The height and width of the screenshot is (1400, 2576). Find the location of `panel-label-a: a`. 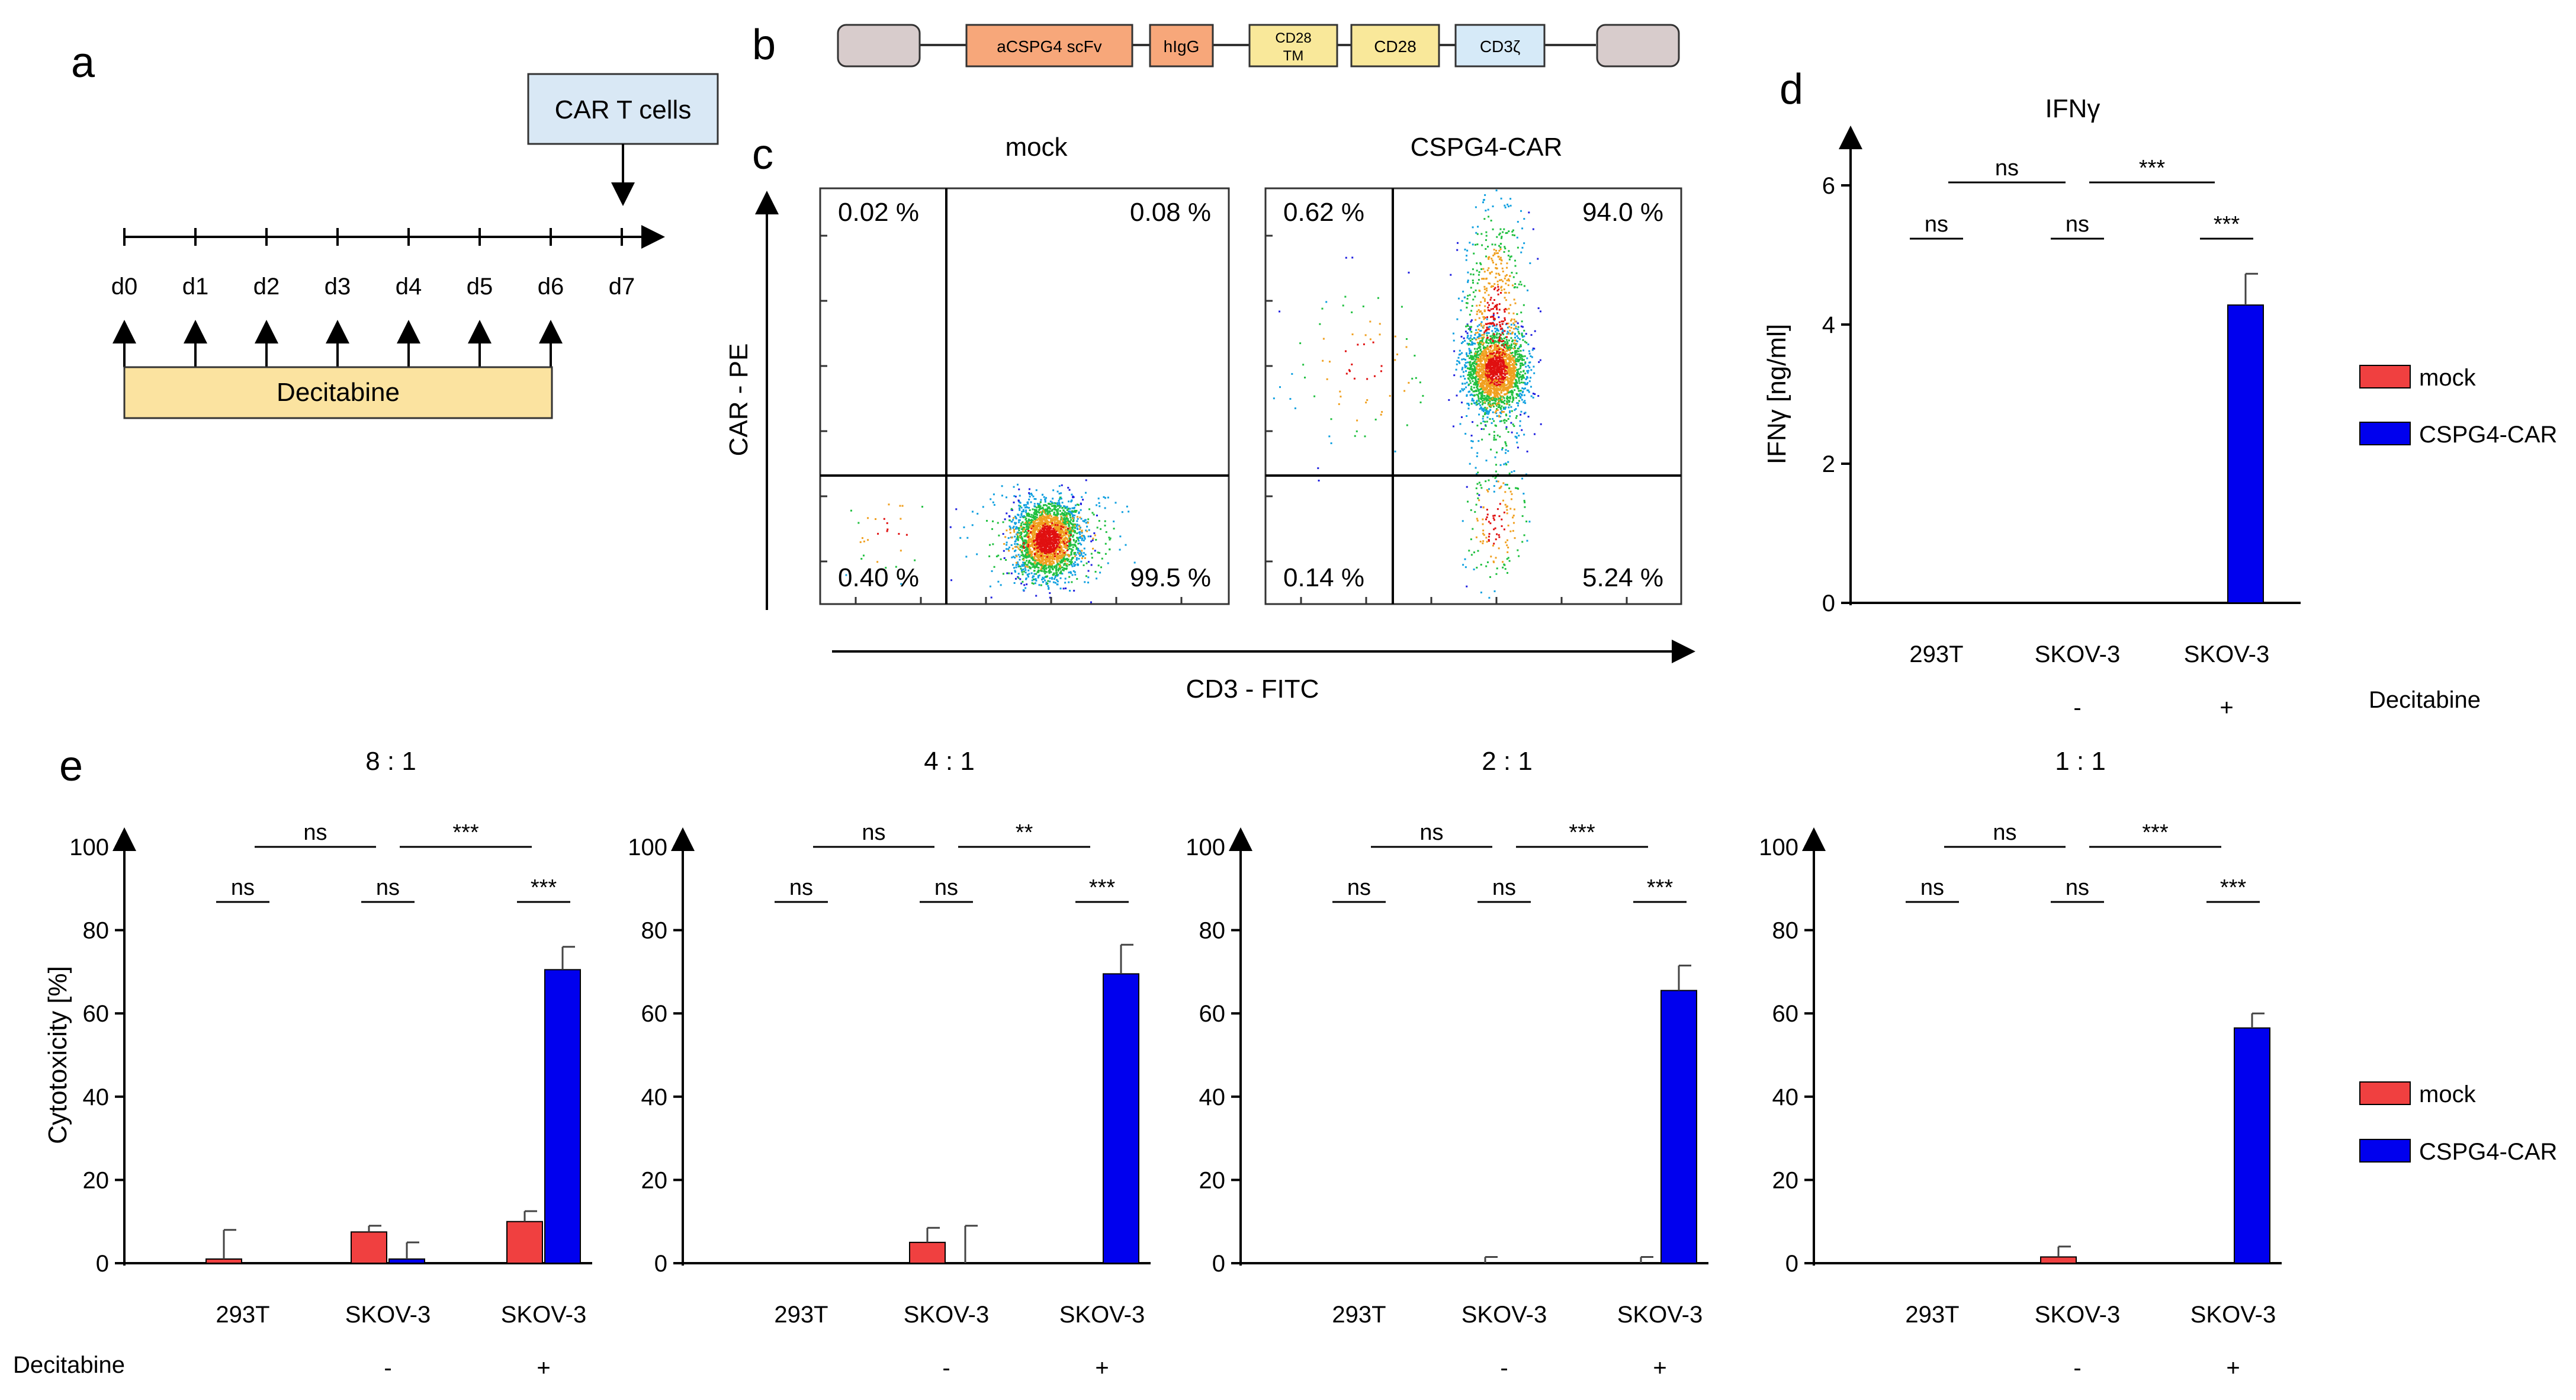

panel-label-a: a is located at coordinates (83, 63).